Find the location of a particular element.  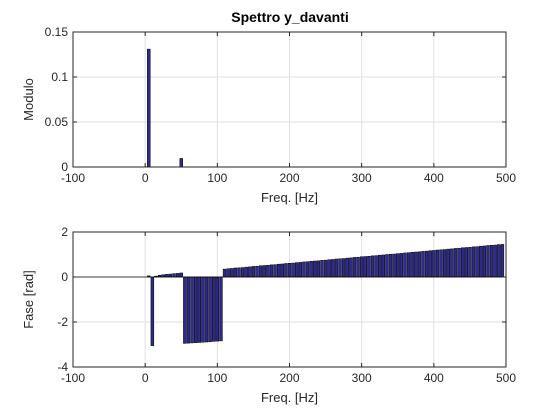

y-axis-label: Fase [rad] is located at coordinates (28, 299).